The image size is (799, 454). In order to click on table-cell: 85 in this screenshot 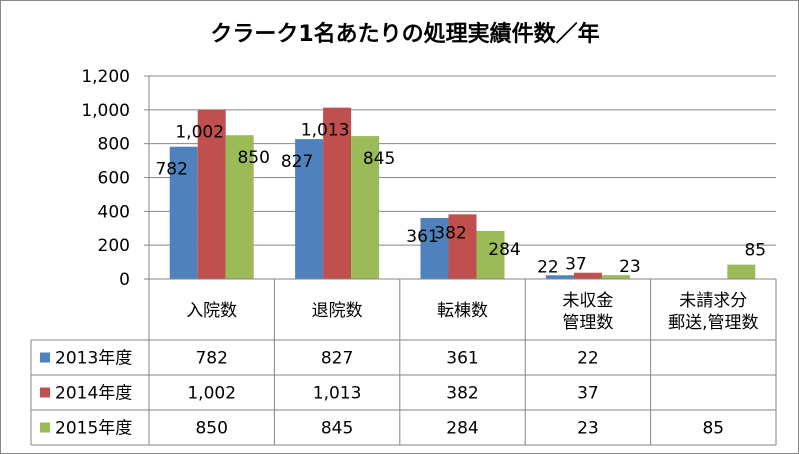, I will do `click(713, 429)`.